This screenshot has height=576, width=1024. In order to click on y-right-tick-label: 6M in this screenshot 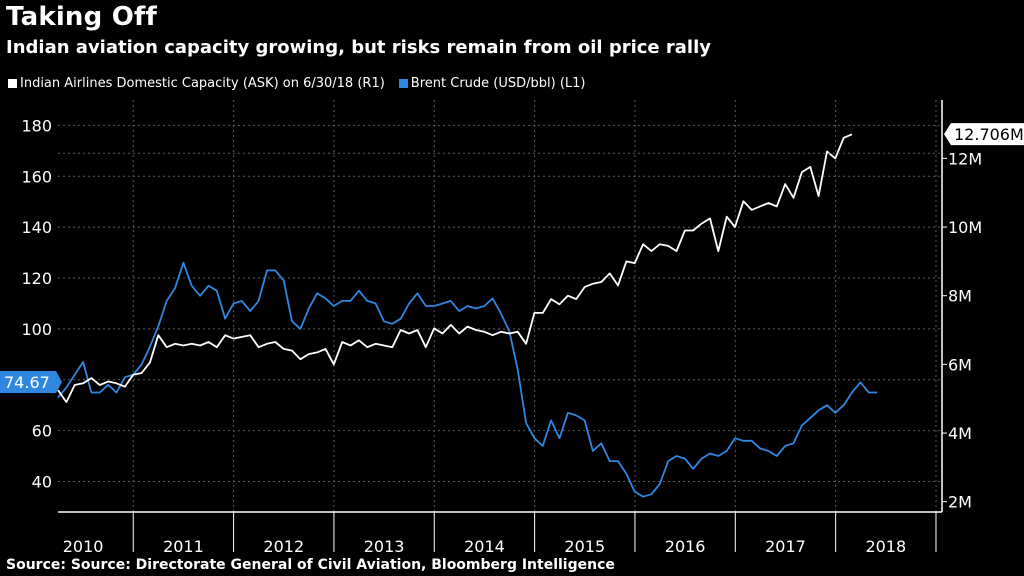, I will do `click(960, 364)`.